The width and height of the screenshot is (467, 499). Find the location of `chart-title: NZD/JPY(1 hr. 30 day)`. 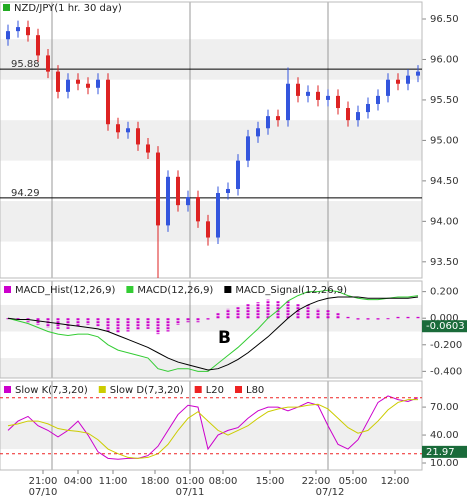

chart-title: NZD/JPY(1 hr. 30 day) is located at coordinates (68, 8).